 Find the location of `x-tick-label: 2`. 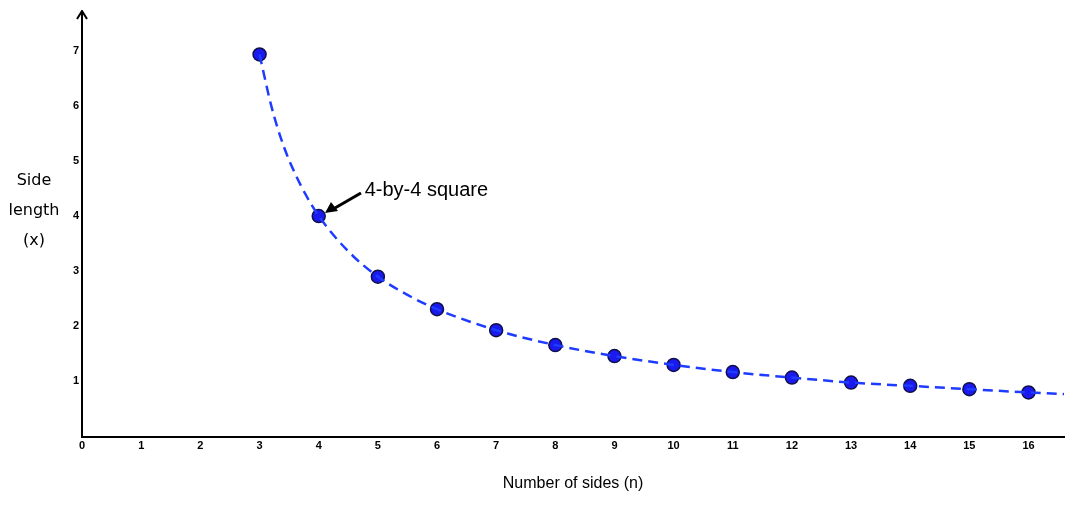

x-tick-label: 2 is located at coordinates (200, 445).